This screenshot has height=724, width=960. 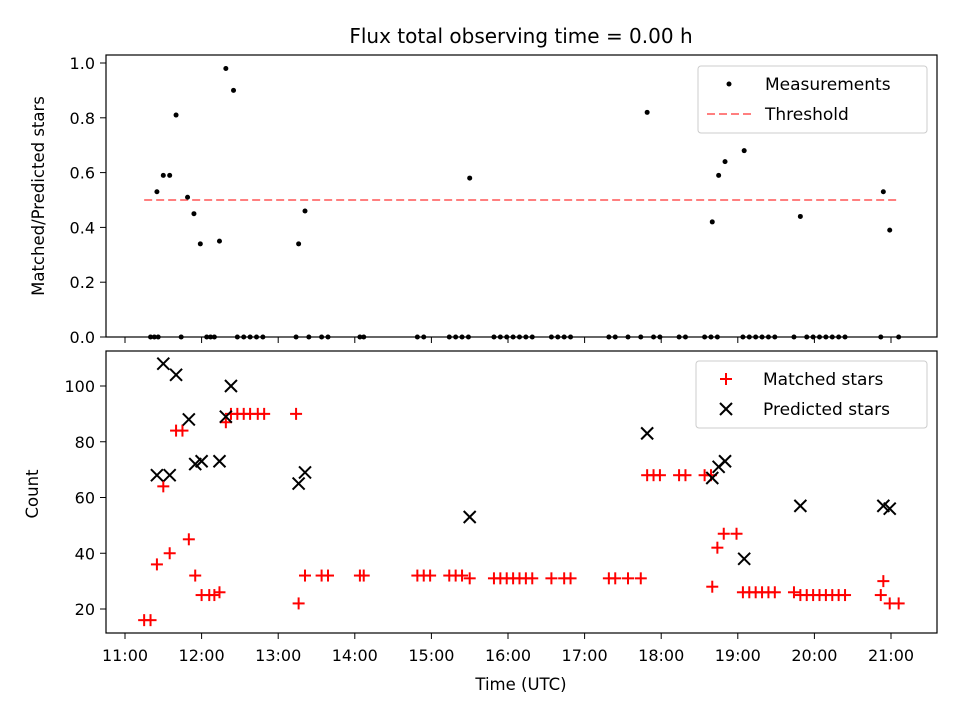 What do you see at coordinates (88, 200) in the screenshot?
I see `top-y-ticks: 0.0 0.2 0.4 0.6 0.8 1.0` at bounding box center [88, 200].